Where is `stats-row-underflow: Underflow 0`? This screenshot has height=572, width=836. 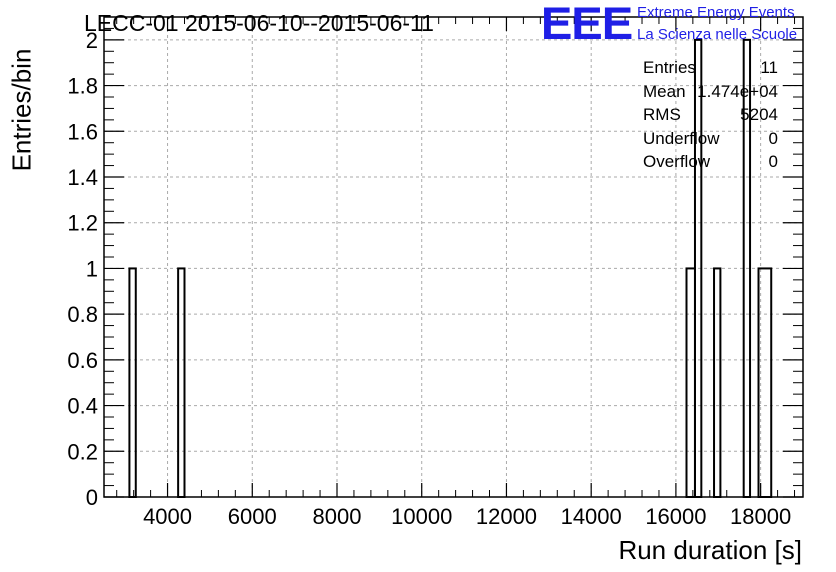 stats-row-underflow: Underflow 0 is located at coordinates (710, 141).